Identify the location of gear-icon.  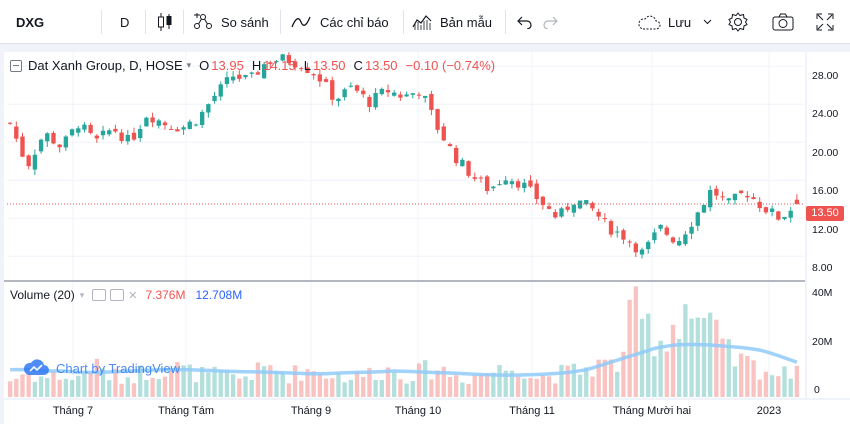
(117, 295).